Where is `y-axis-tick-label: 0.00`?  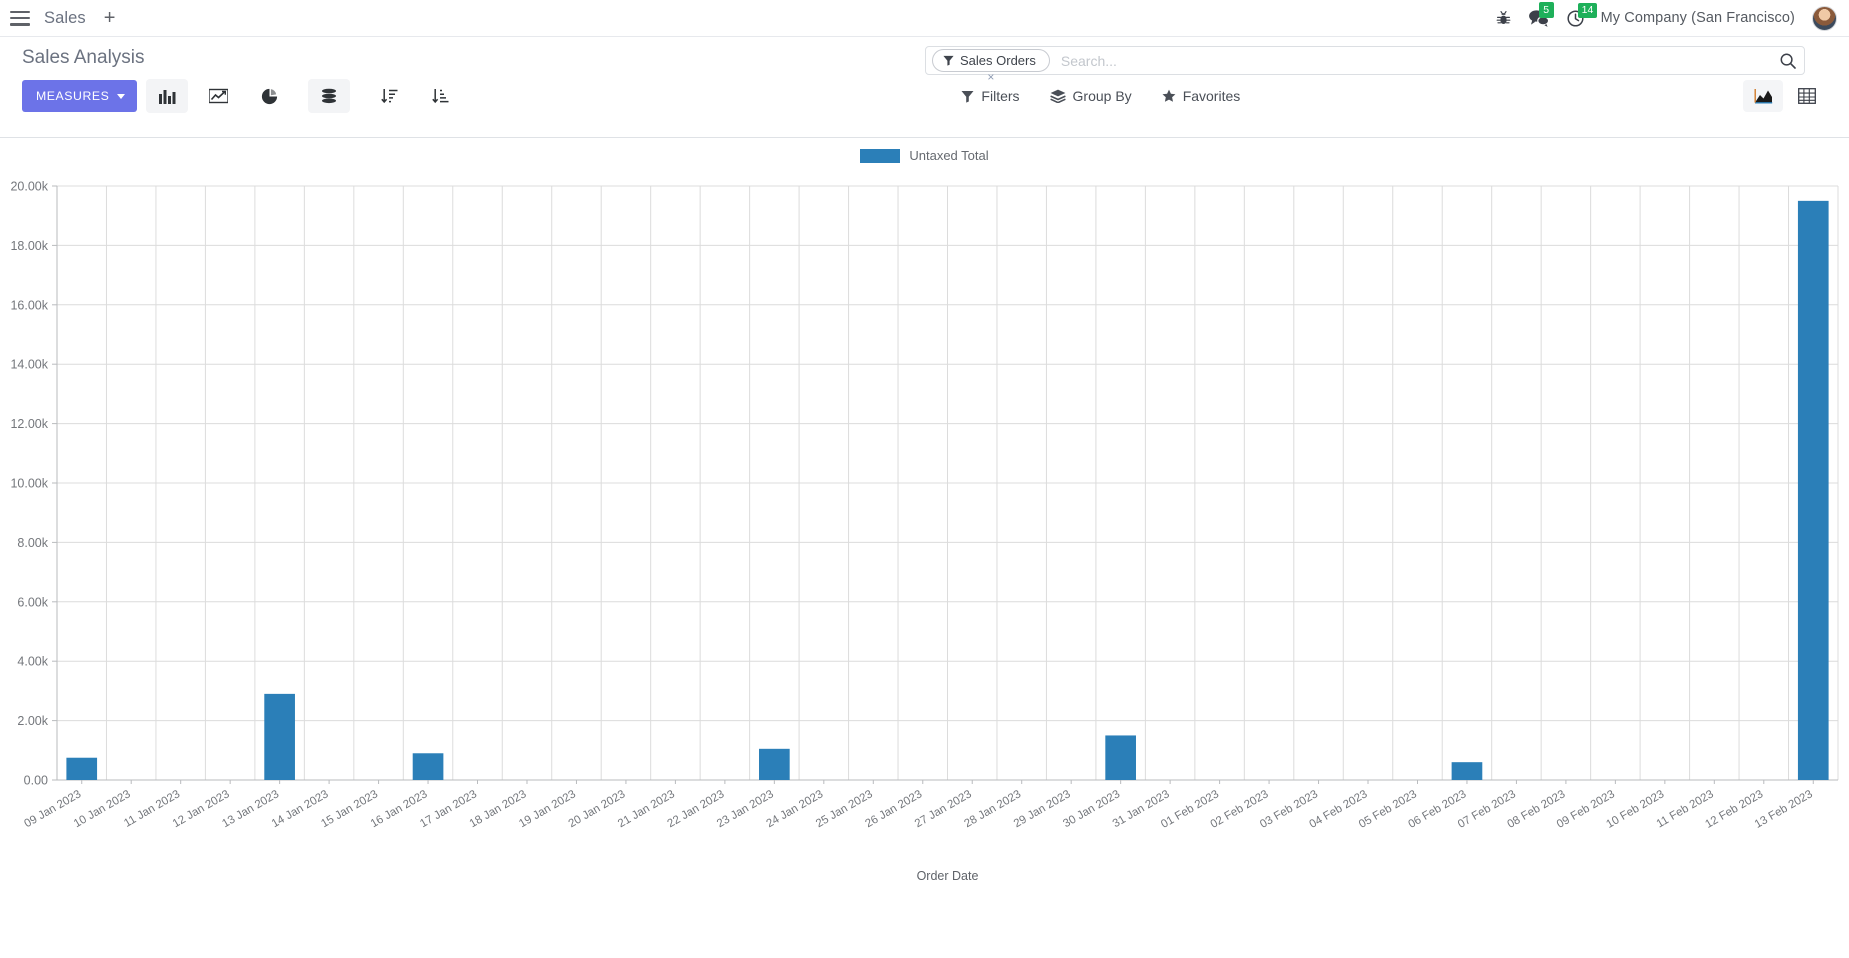
y-axis-tick-label: 0.00 is located at coordinates (36, 781).